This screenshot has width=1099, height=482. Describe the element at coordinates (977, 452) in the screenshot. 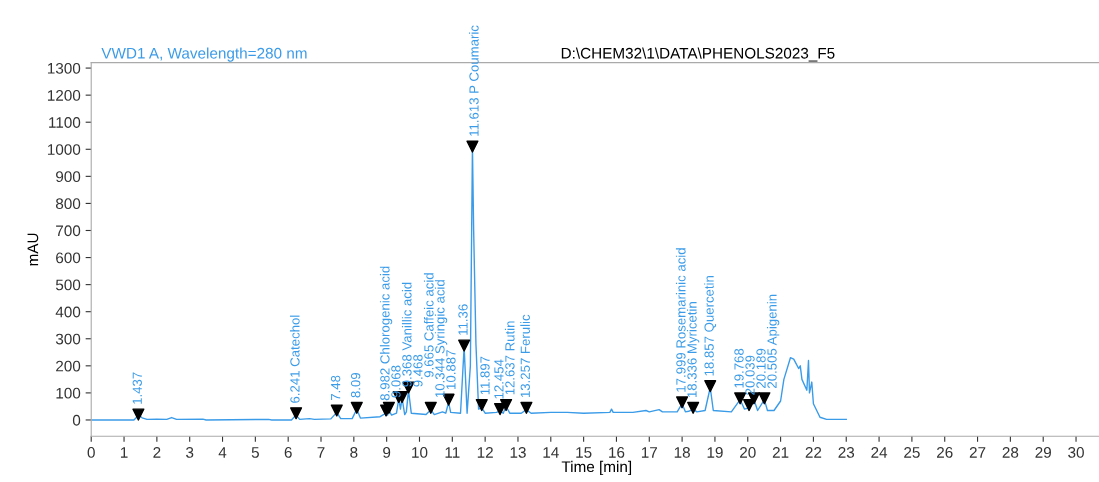

I see `x-tick-label: 27` at that location.